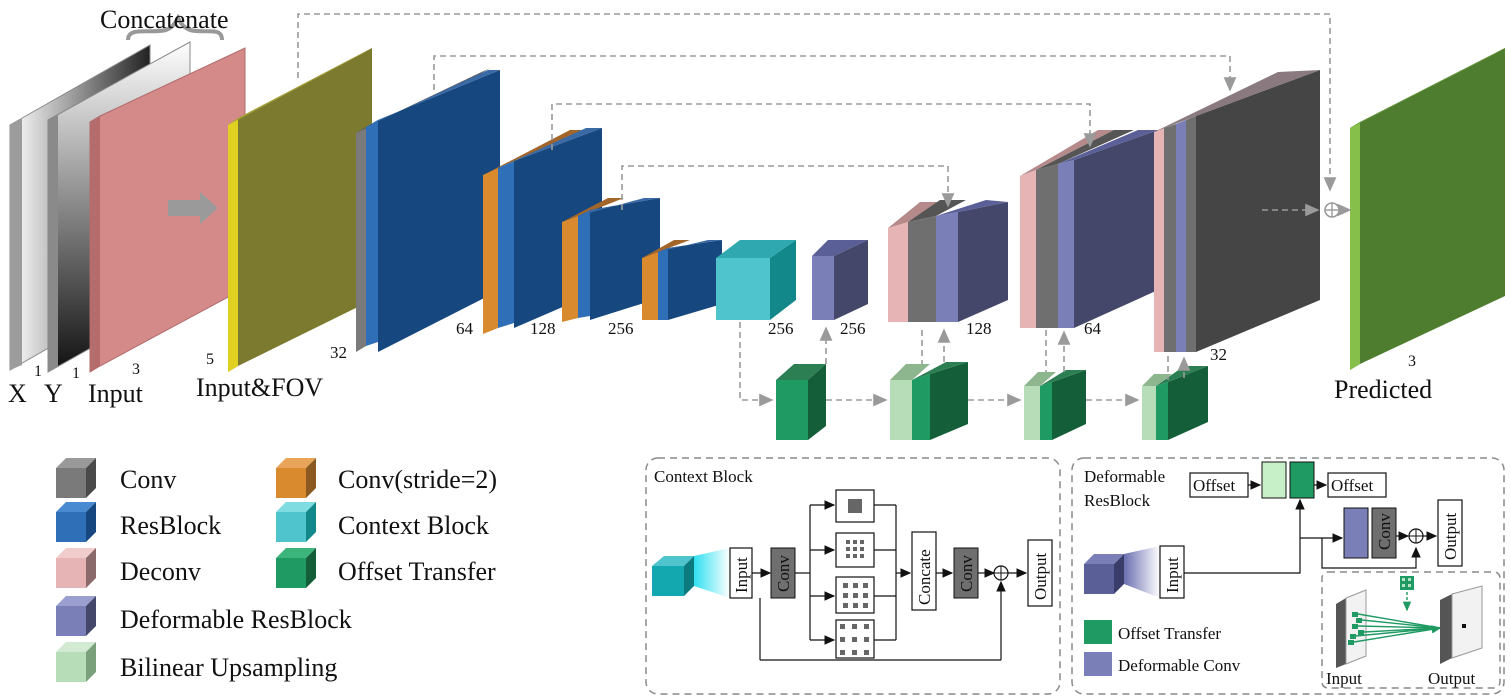 This screenshot has height=700, width=1510. Describe the element at coordinates (1172, 575) in the screenshot. I see `deform-input-label: Input` at that location.